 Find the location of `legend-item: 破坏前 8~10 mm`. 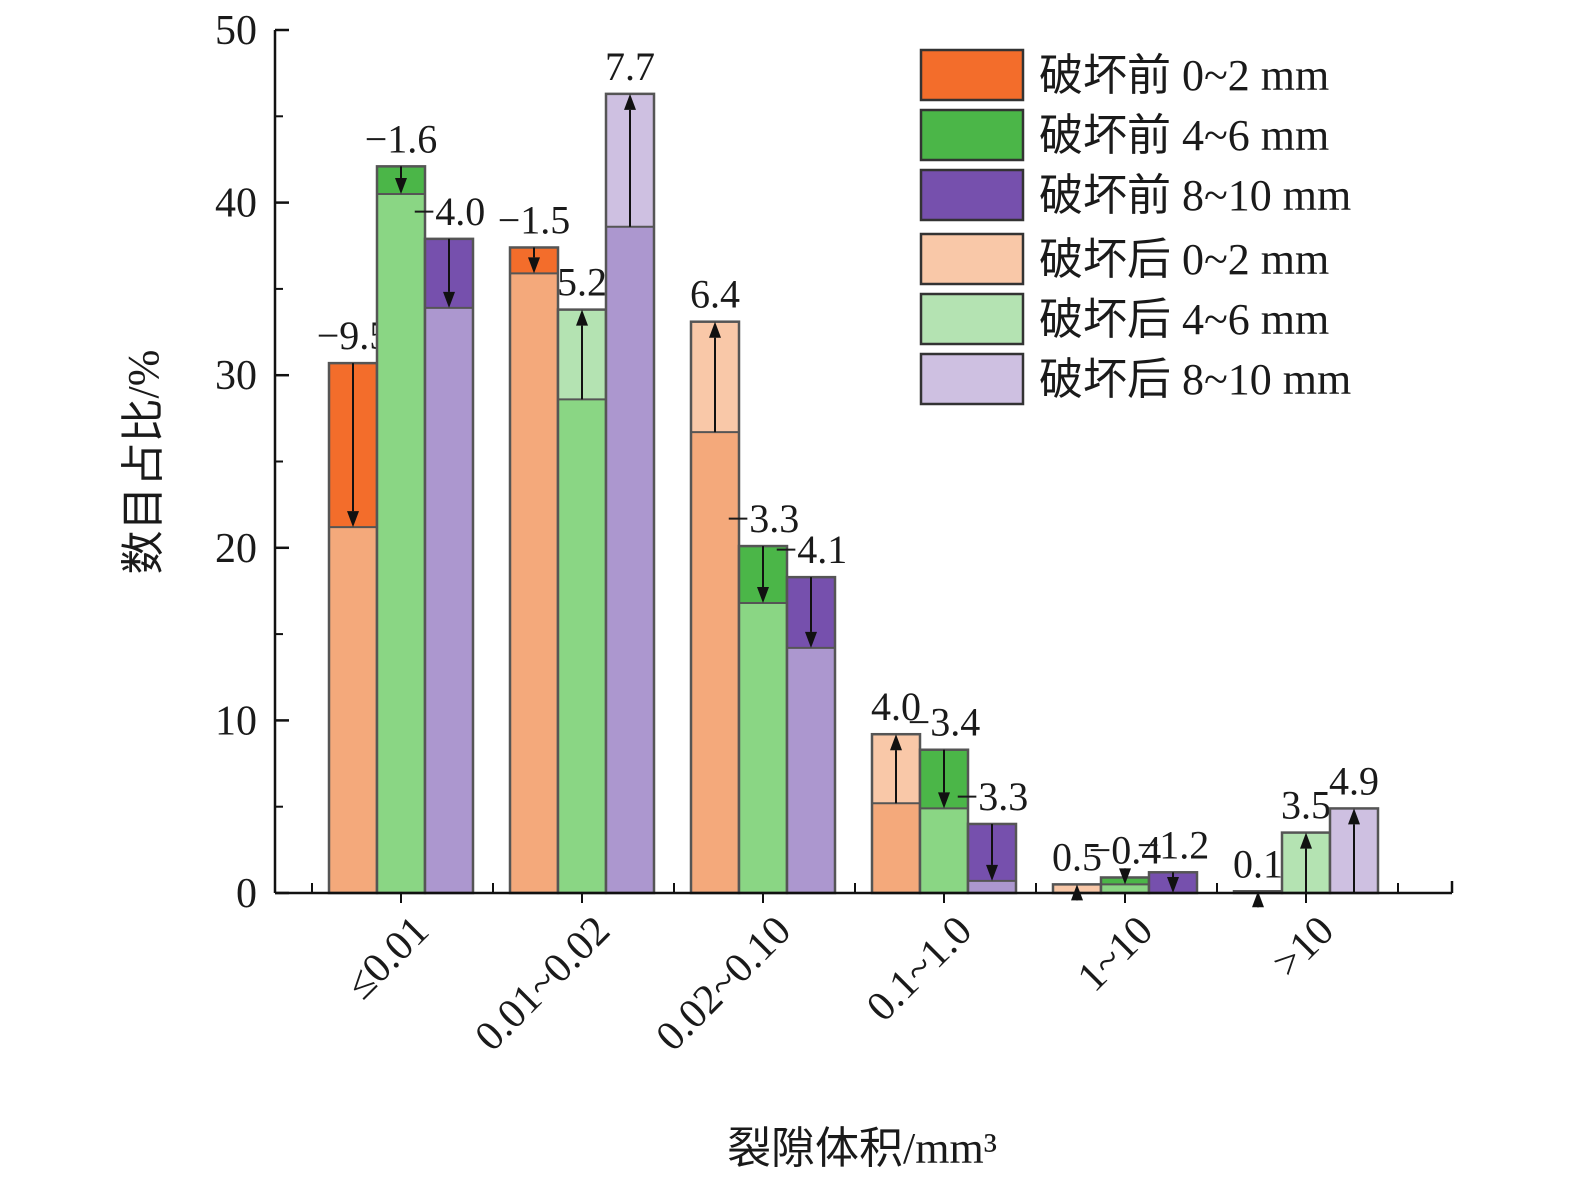

legend-item: 破坏前 8~10 mm is located at coordinates (1135, 195).